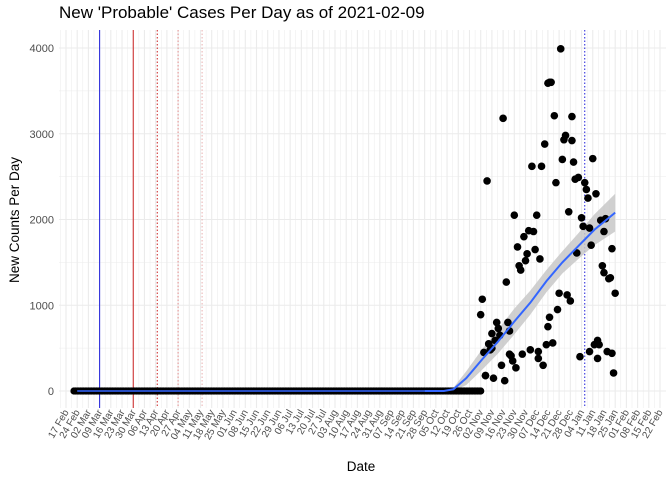 The width and height of the screenshot is (672, 480). Describe the element at coordinates (42, 135) in the screenshot. I see `y-tick-label: 3000` at that location.